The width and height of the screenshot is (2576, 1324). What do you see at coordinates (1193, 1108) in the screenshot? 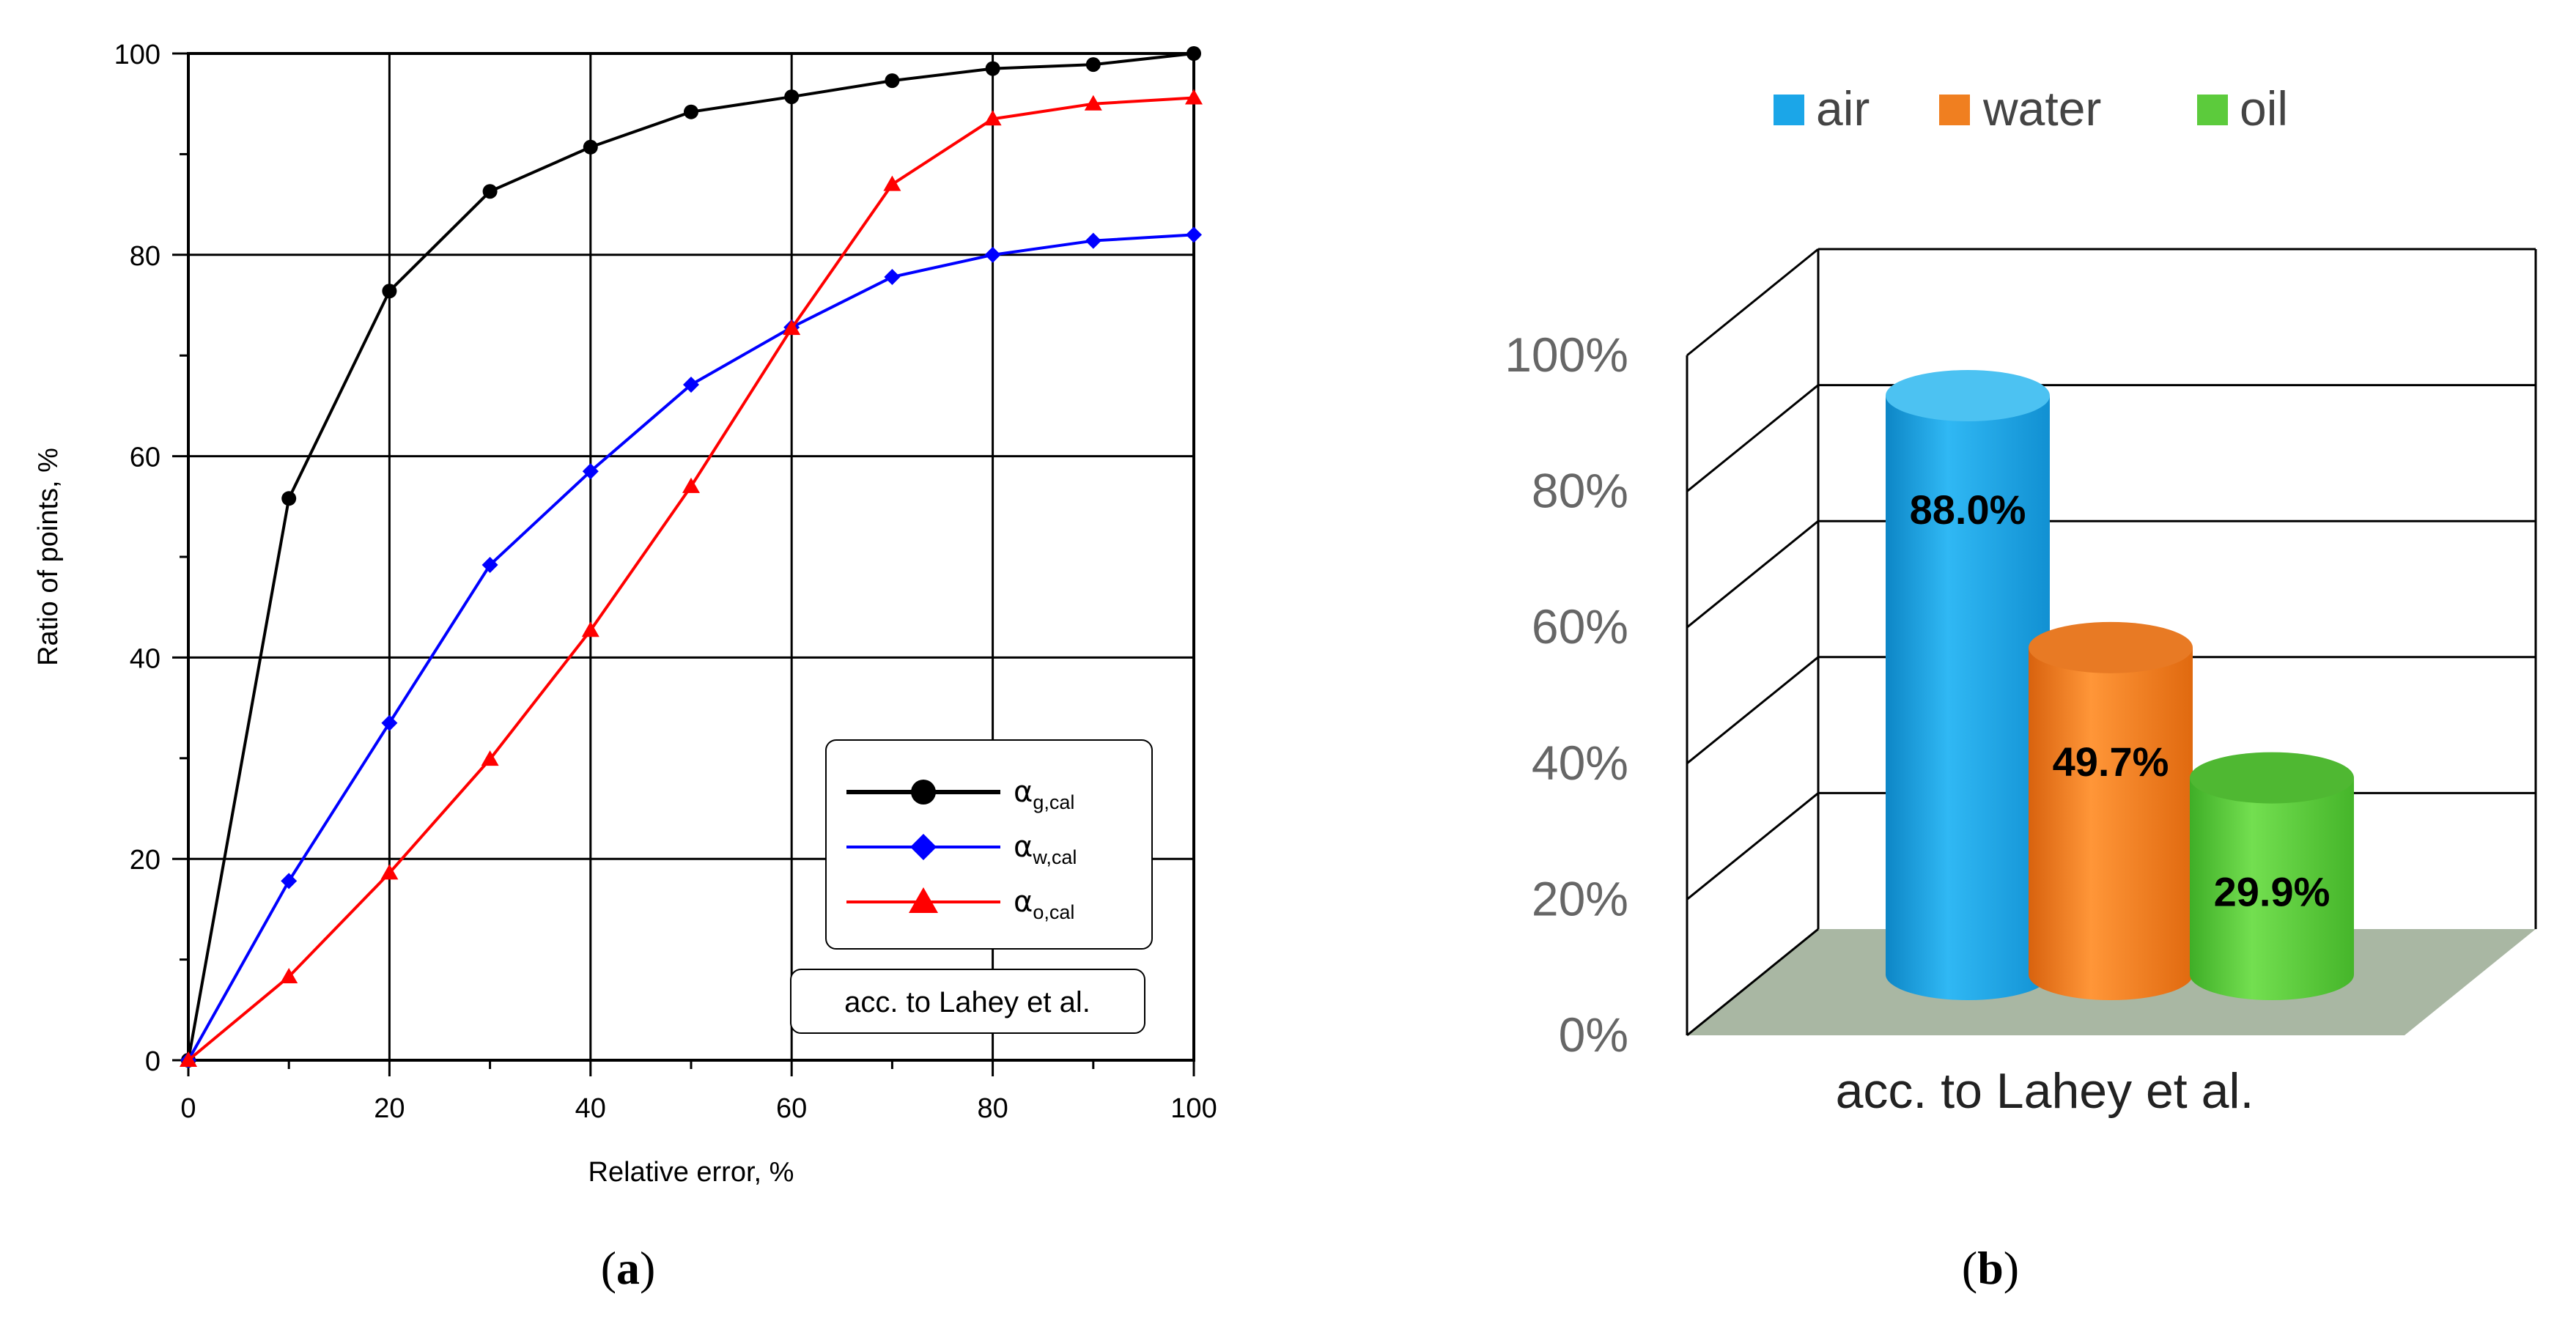
I see `a-x-tick-label: 100` at bounding box center [1193, 1108].